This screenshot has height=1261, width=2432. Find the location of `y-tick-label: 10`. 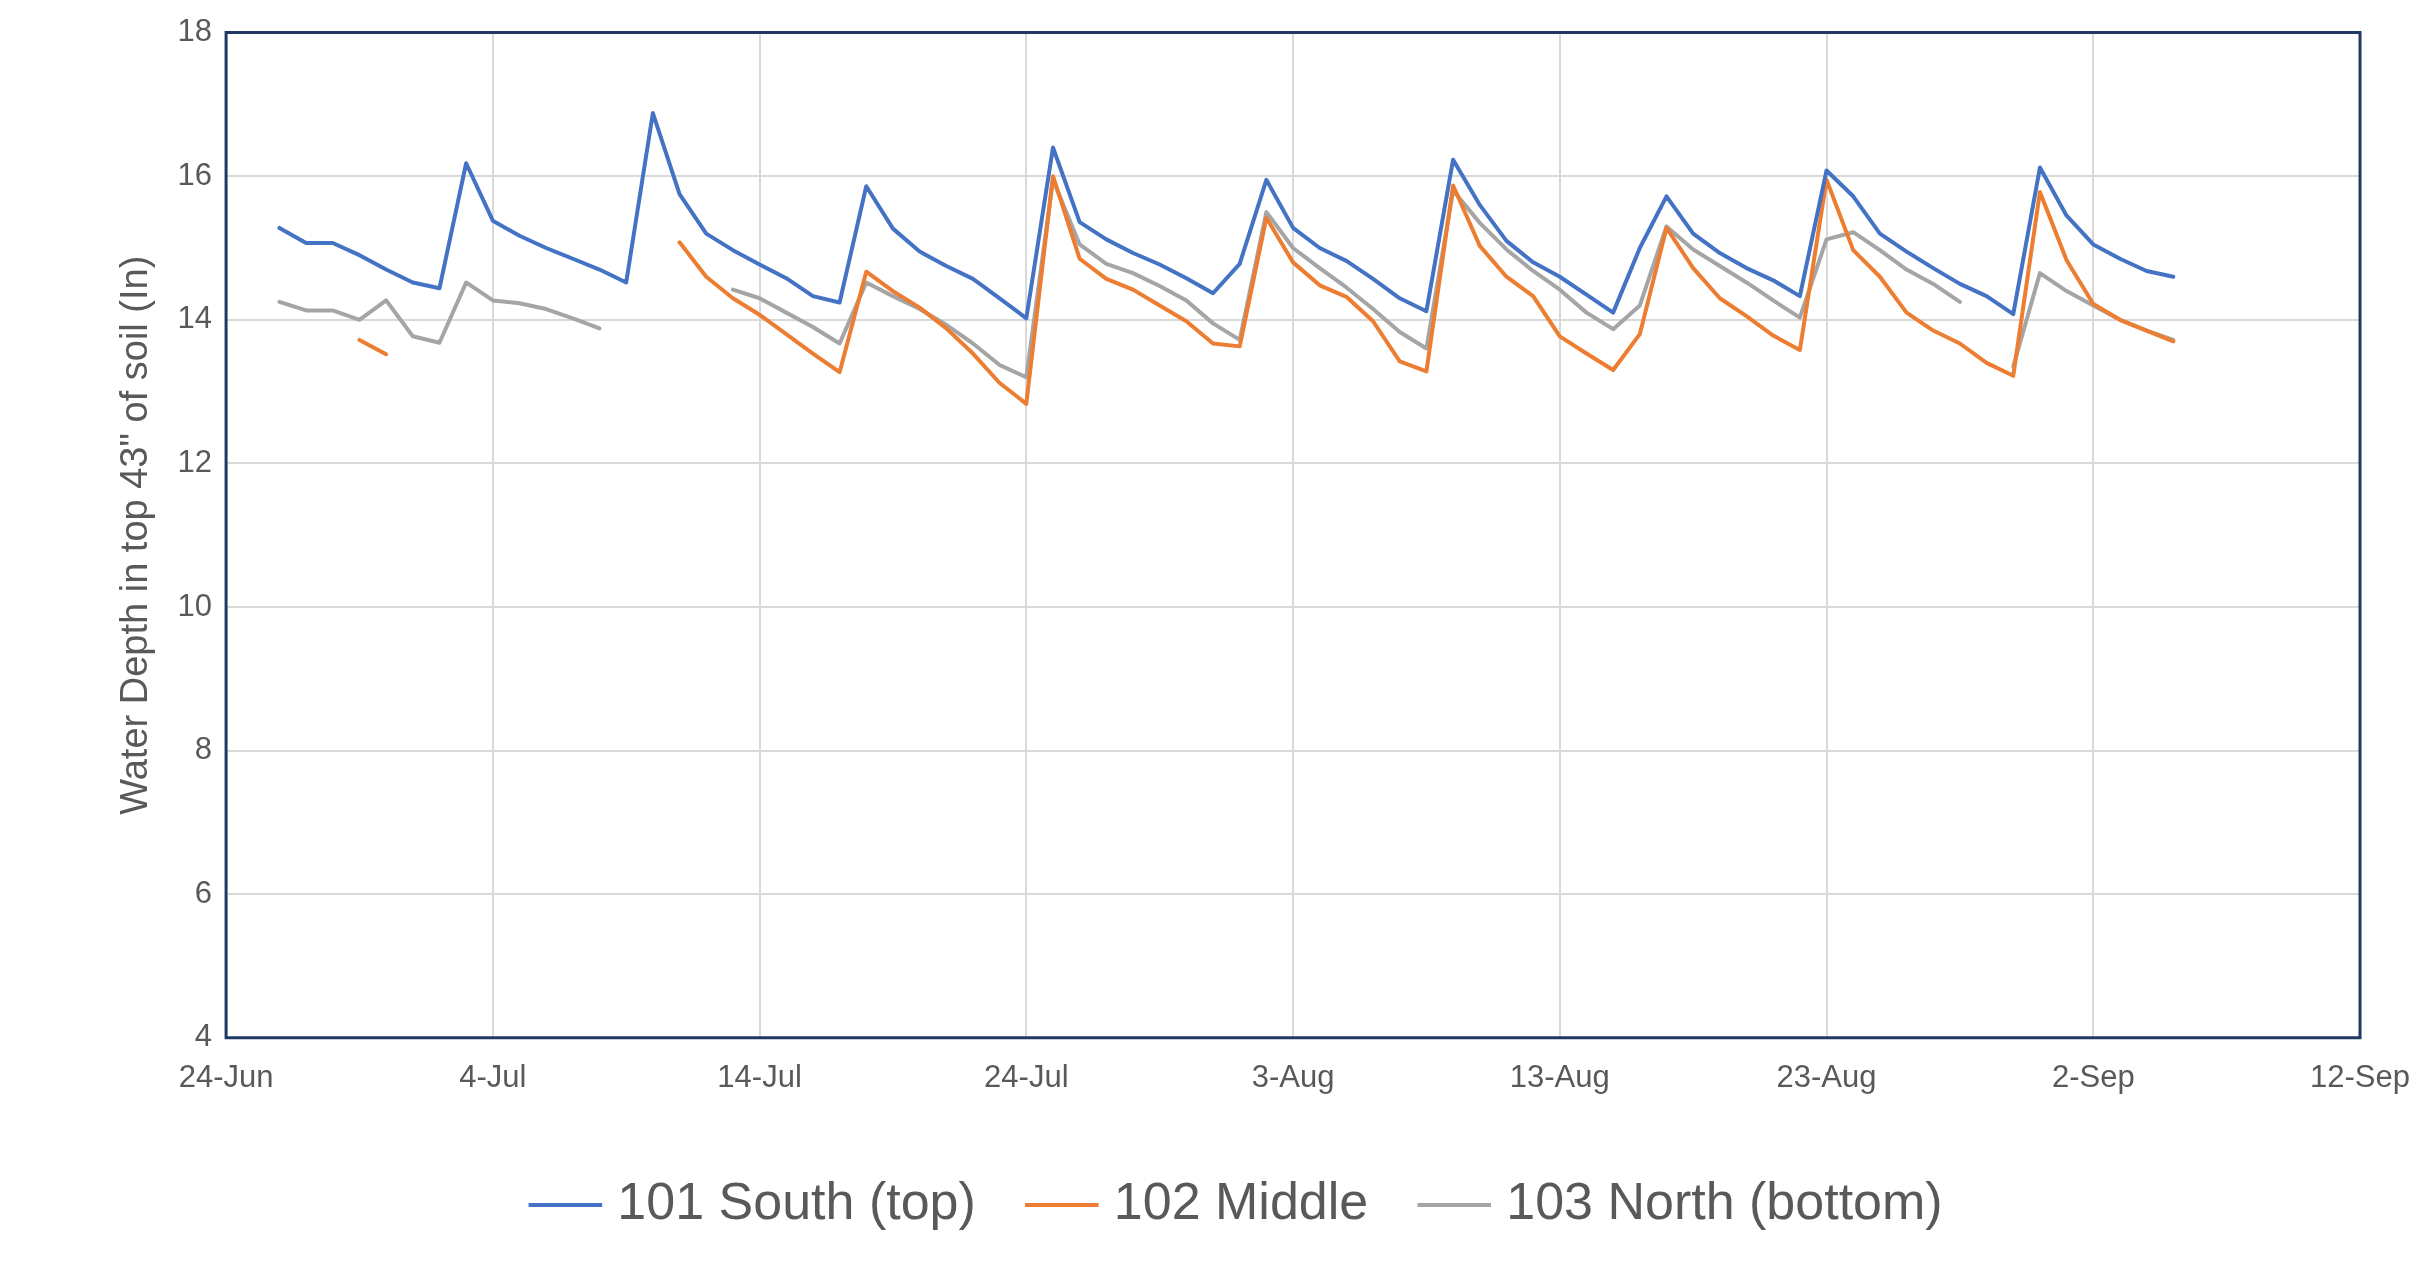

y-tick-label: 10 is located at coordinates (195, 605).